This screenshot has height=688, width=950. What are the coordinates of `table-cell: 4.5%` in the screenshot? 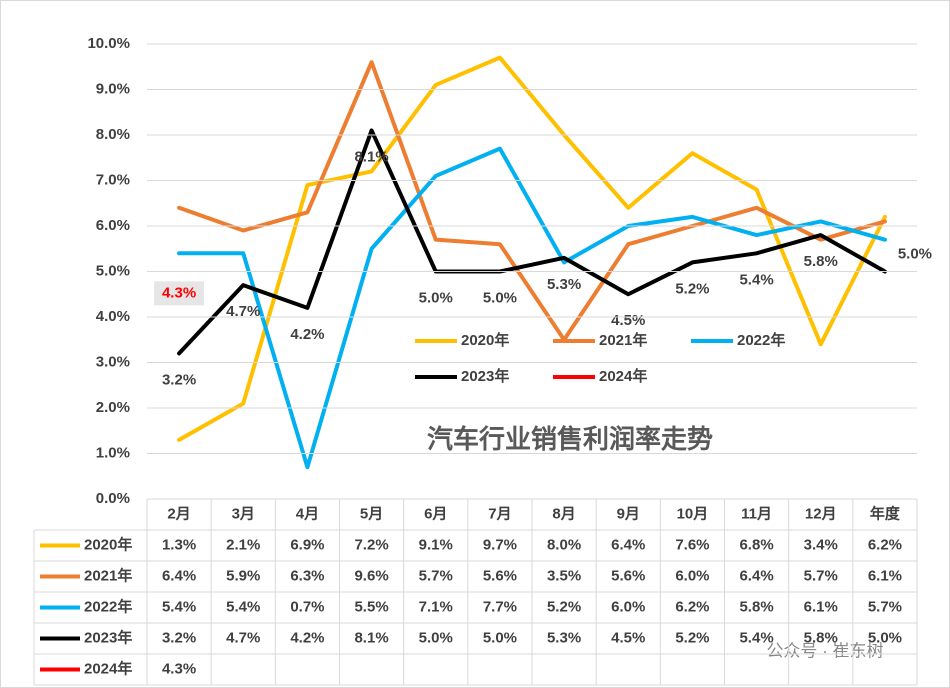 It's located at (628, 637).